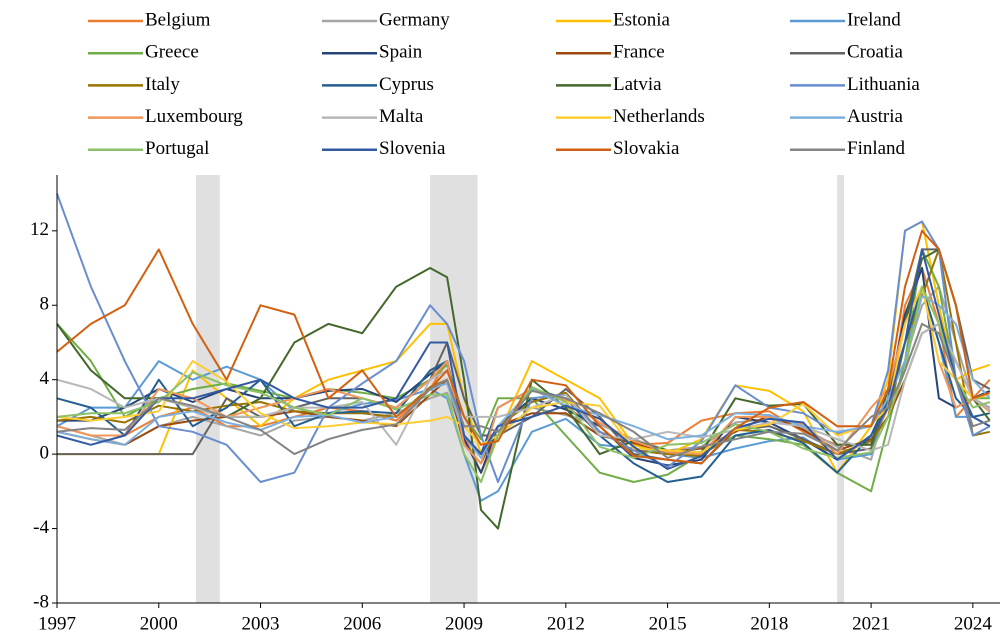 This screenshot has height=638, width=1004. Describe the element at coordinates (875, 116) in the screenshot. I see `legend-label: Austria` at that location.